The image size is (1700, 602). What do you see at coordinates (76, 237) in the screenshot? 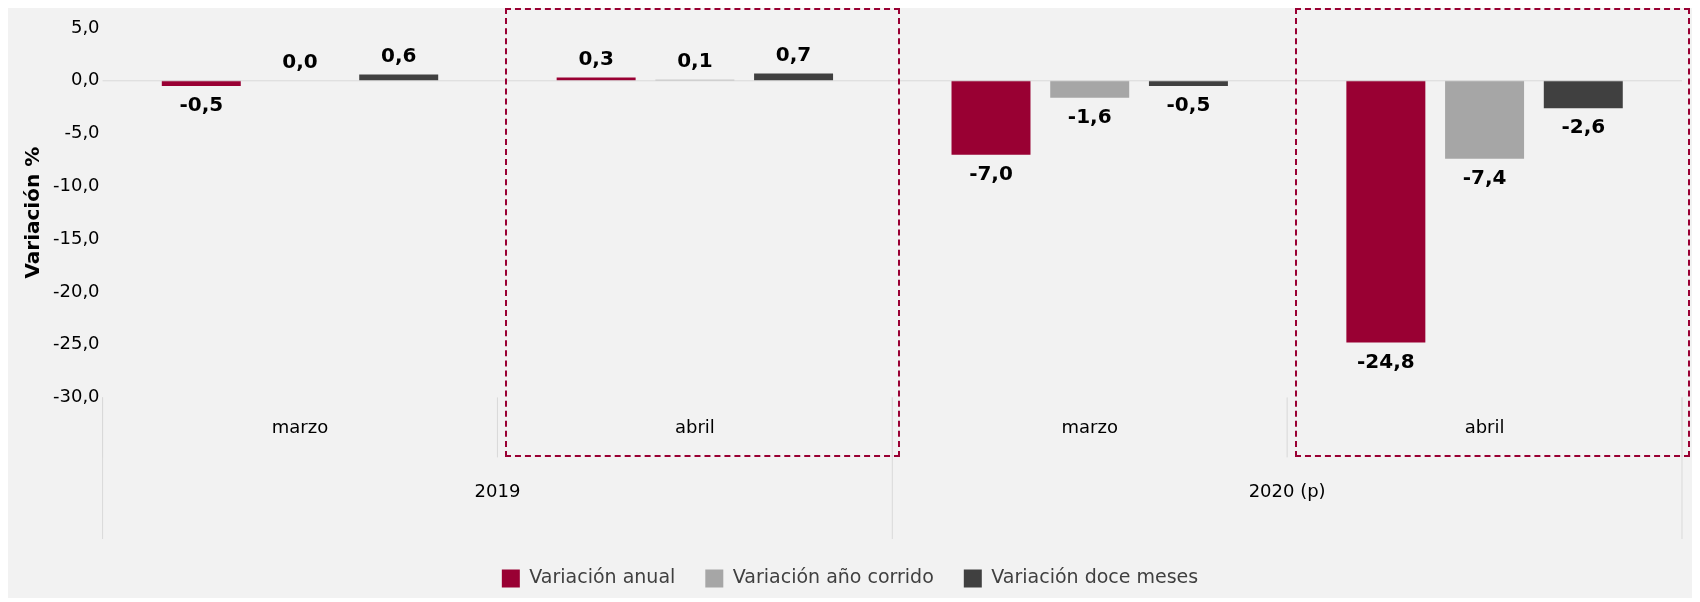
I see `y-tick-label: -15,0` at bounding box center [76, 237].